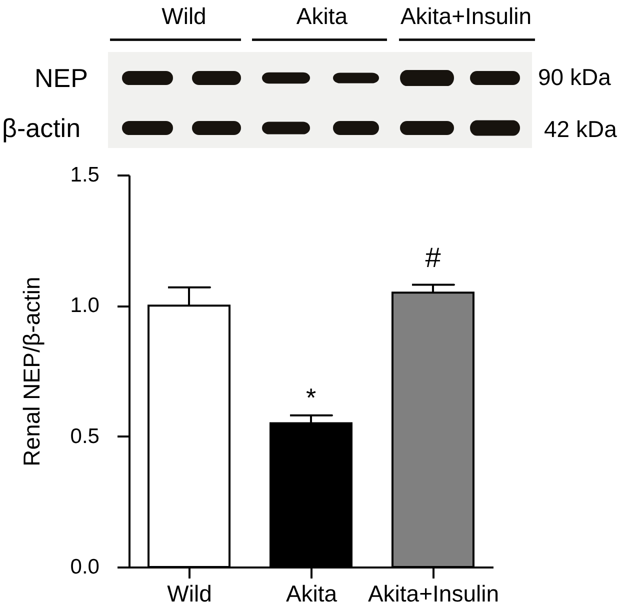 The width and height of the screenshot is (618, 611). Describe the element at coordinates (434, 593) in the screenshot. I see `x-tick-label: Akita+Insulin` at that location.